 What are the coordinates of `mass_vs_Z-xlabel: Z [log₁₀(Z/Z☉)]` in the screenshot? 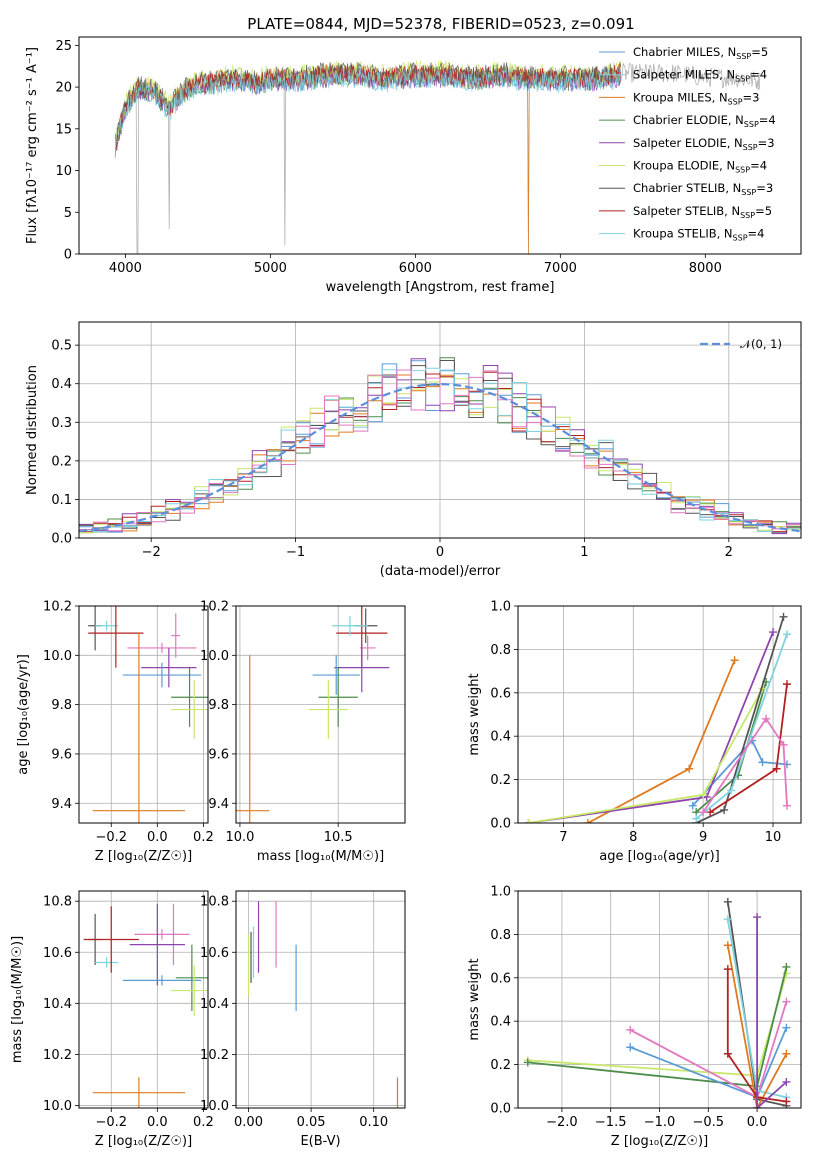 It's located at (143, 1141).